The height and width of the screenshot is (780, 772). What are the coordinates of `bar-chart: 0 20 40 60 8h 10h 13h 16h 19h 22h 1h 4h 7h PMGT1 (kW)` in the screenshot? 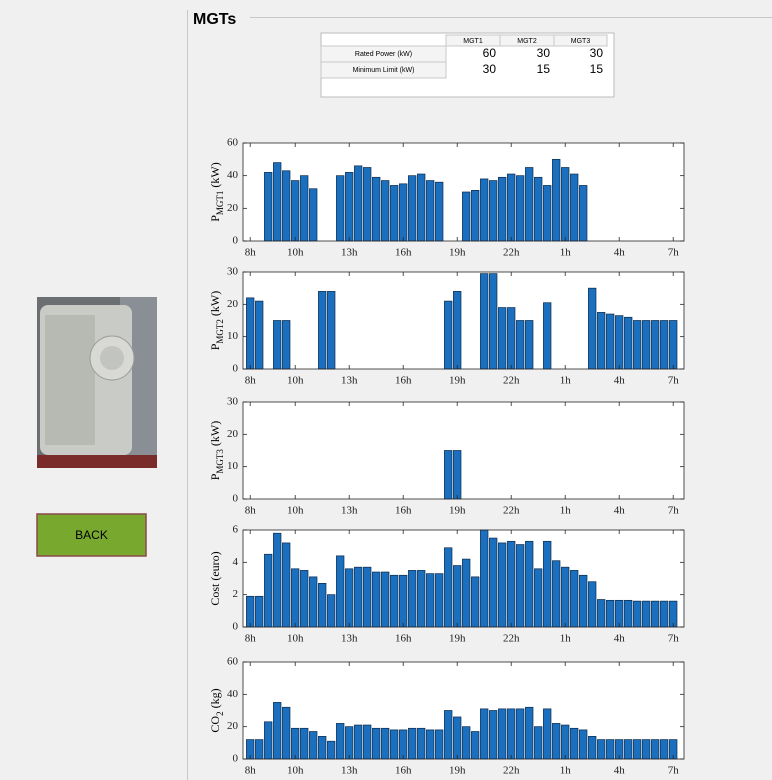 It's located at (446, 198).